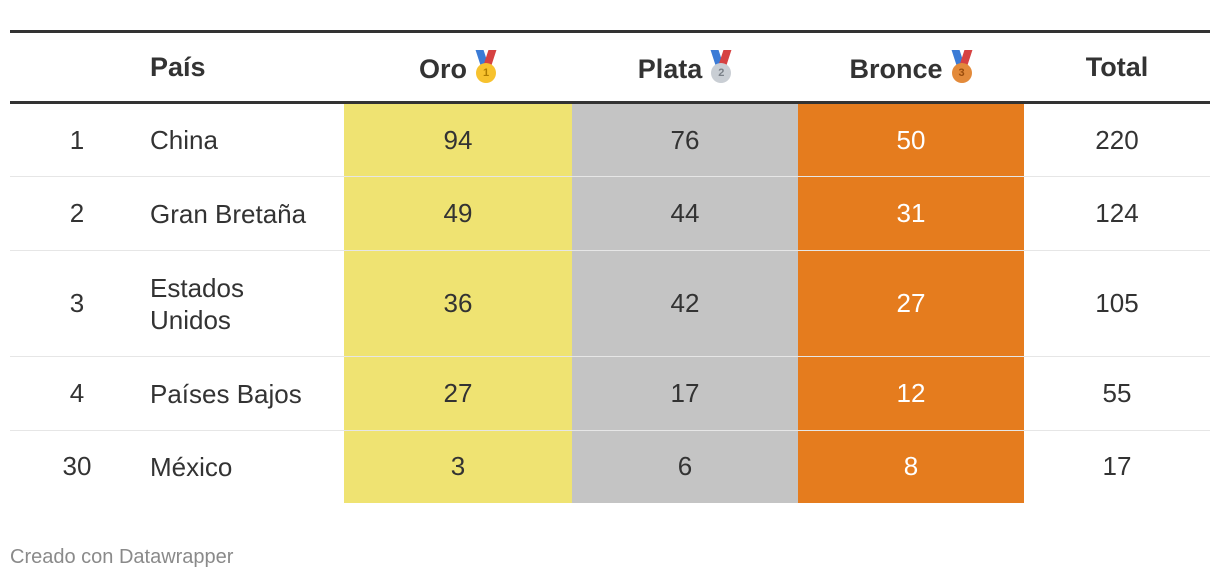  What do you see at coordinates (685, 466) in the screenshot?
I see `cell-silver: 6` at bounding box center [685, 466].